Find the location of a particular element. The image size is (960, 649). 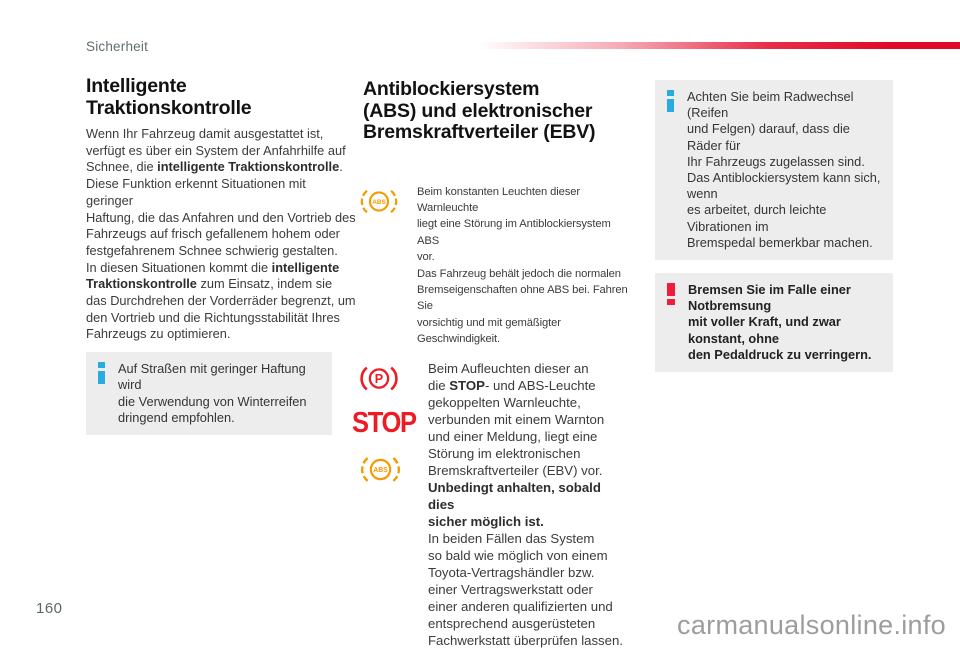

parking-brake-warning-light-icon: P is located at coordinates (379, 377).